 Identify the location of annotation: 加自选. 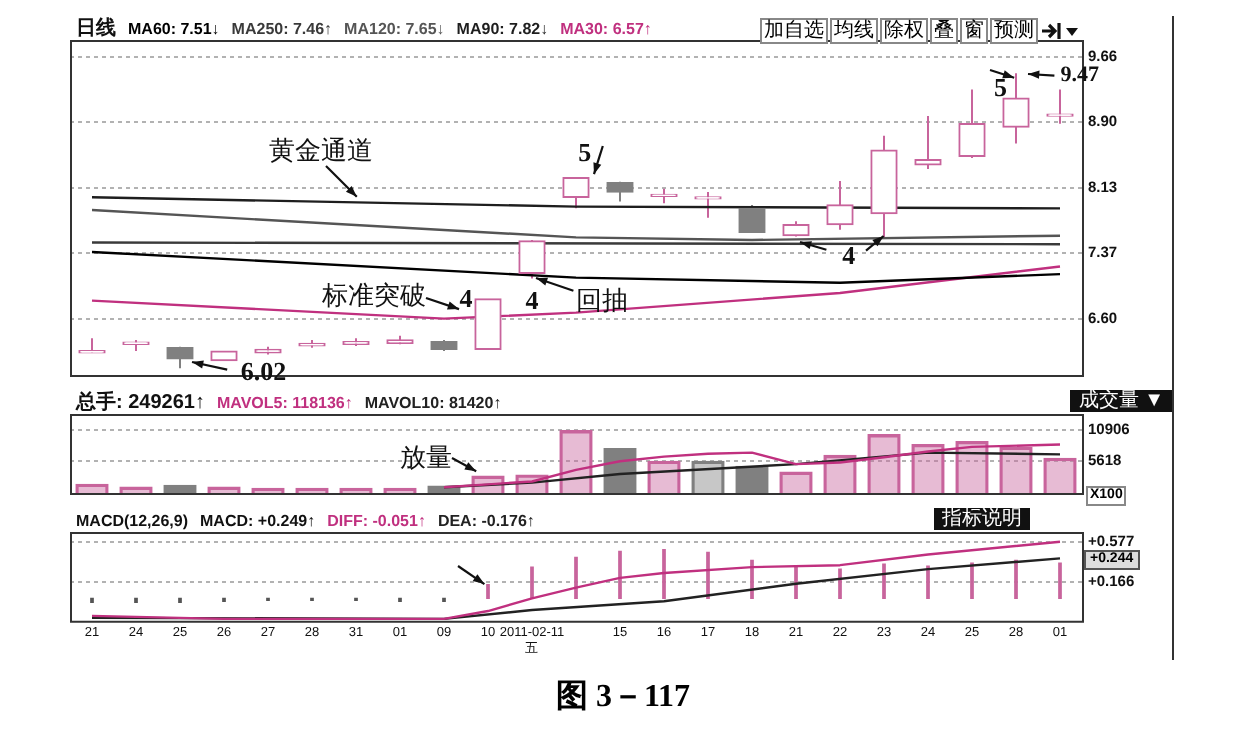
(794, 31).